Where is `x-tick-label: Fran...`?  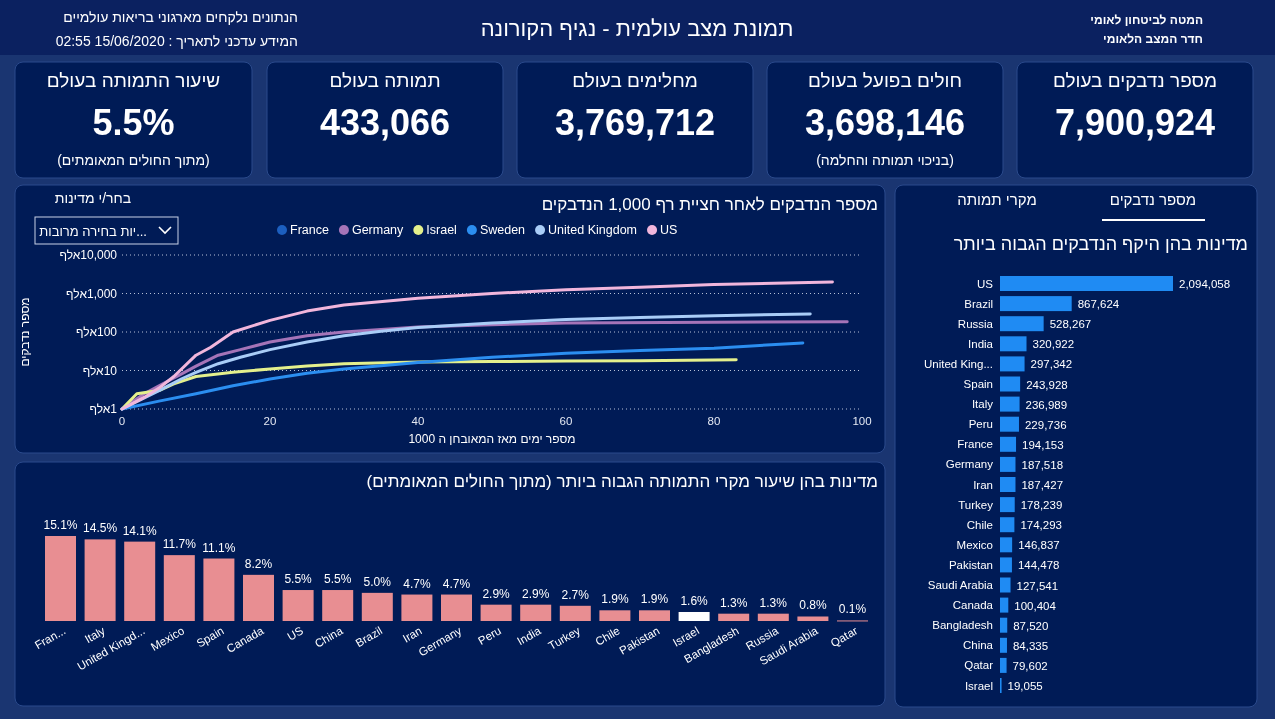 x-tick-label: Fran... is located at coordinates (50, 638).